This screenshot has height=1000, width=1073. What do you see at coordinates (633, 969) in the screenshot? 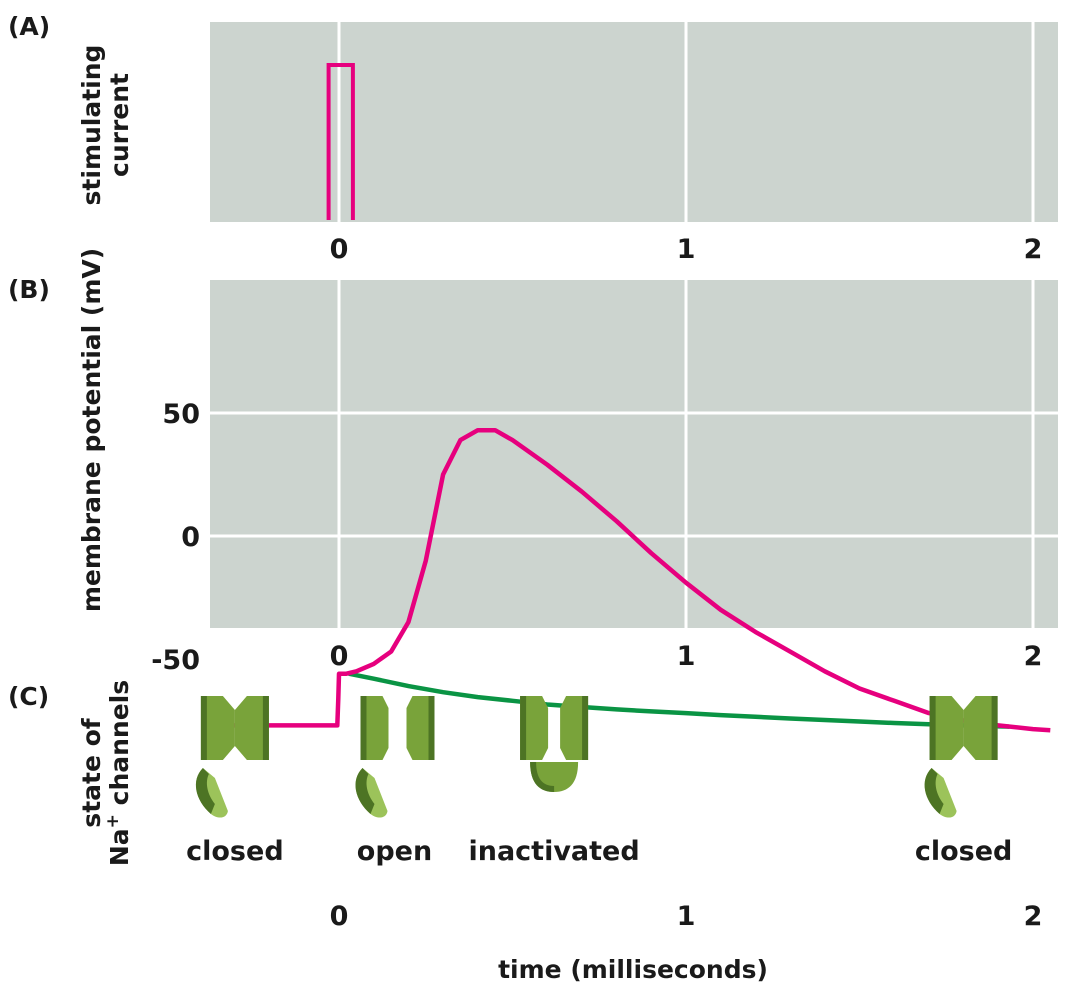
I see `x-axis-title: time (milliseconds)` at bounding box center [633, 969].